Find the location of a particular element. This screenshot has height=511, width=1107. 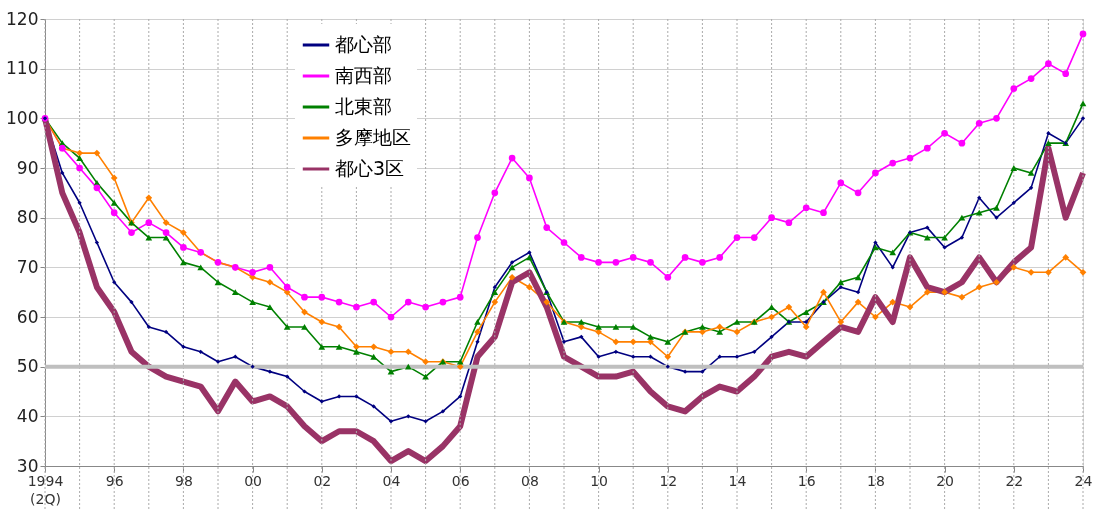

y-tick-label: 120 is located at coordinates (22, 18).